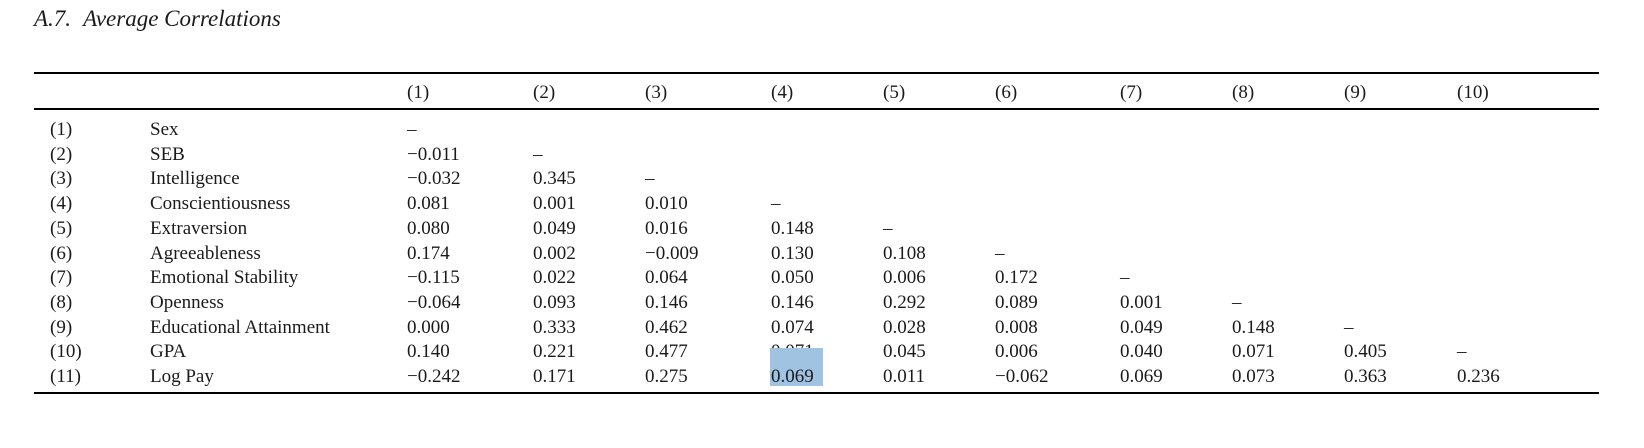 The height and width of the screenshot is (448, 1644). Describe the element at coordinates (61, 204) in the screenshot. I see `row-number: (4)` at that location.